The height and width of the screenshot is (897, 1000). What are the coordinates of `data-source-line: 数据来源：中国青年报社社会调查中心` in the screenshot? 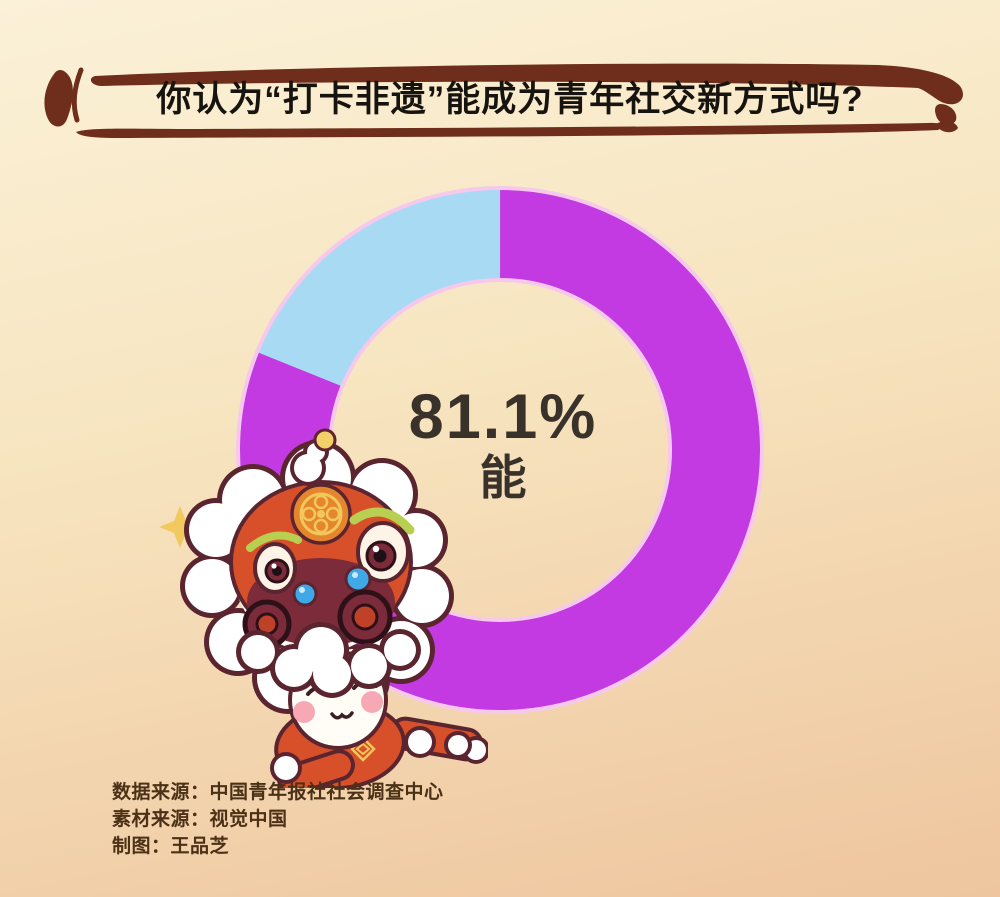 It's located at (278, 792).